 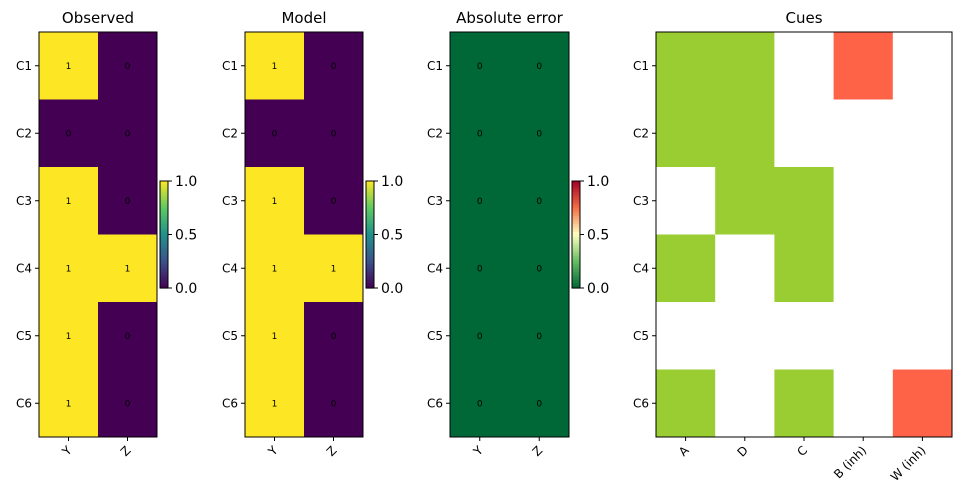 I want to click on x-tick-label: C, so click(x=802, y=451).